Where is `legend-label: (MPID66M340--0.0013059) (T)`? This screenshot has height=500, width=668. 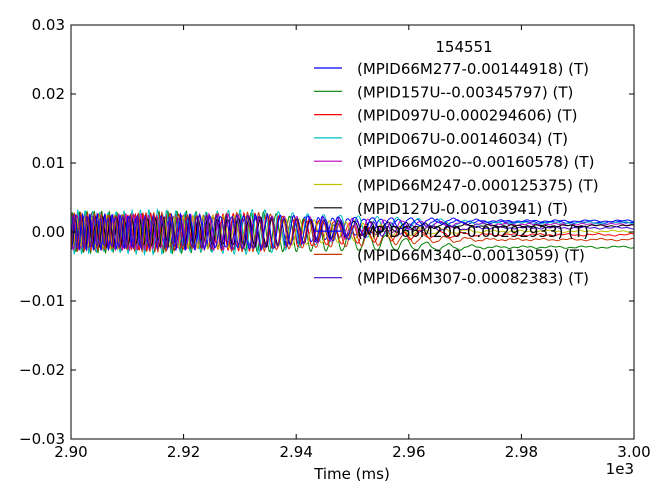
legend-label: (MPID66M340--0.0013059) (T) is located at coordinates (471, 255).